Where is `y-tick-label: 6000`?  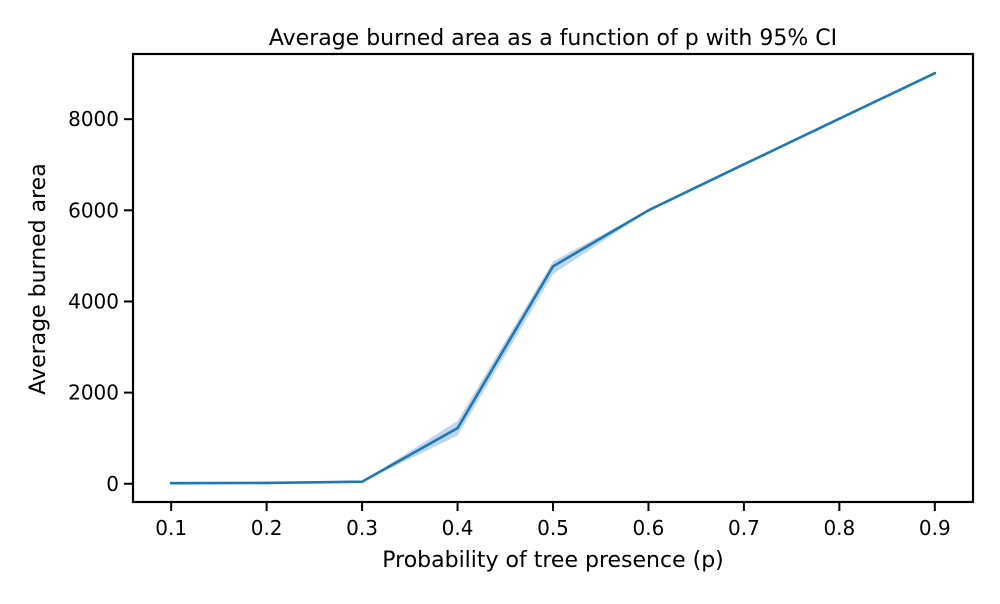 y-tick-label: 6000 is located at coordinates (93, 210).